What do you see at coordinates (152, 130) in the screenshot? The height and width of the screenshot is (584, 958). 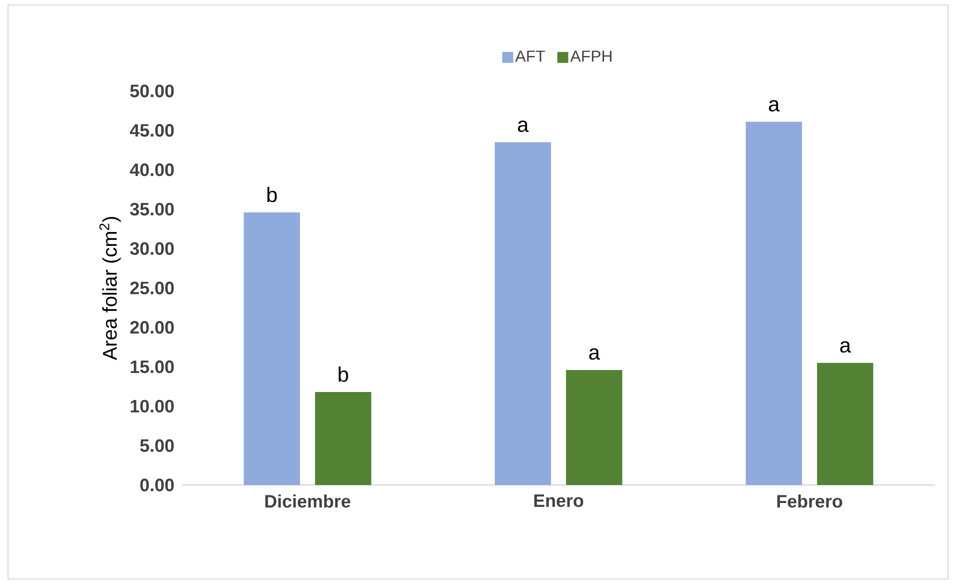 I see `y-tick-label: 45.00` at bounding box center [152, 130].